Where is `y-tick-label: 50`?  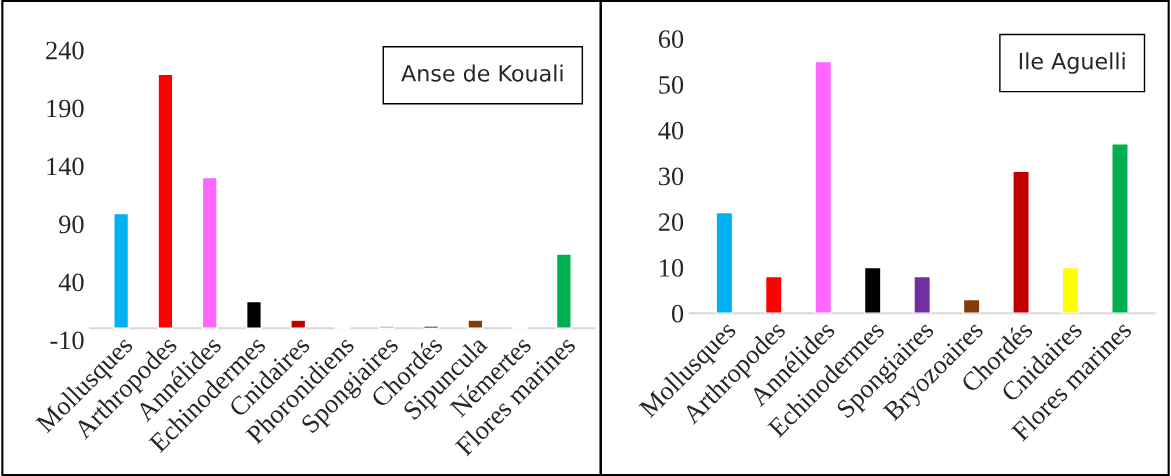
y-tick-label: 50 is located at coordinates (671, 84).